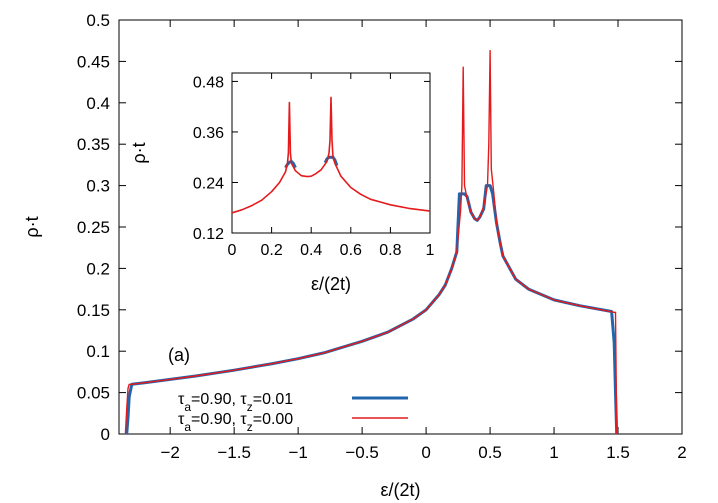  What do you see at coordinates (618, 452) in the screenshot?
I see `x-tick-label: 1.5` at bounding box center [618, 452].